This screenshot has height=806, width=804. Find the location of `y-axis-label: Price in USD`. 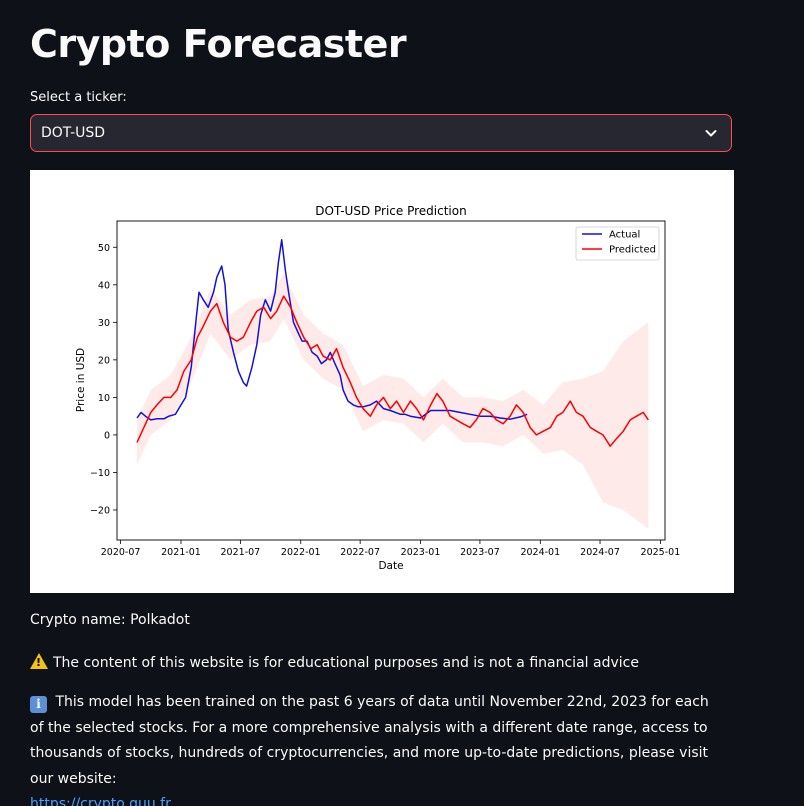

y-axis-label: Price in USD is located at coordinates (81, 380).